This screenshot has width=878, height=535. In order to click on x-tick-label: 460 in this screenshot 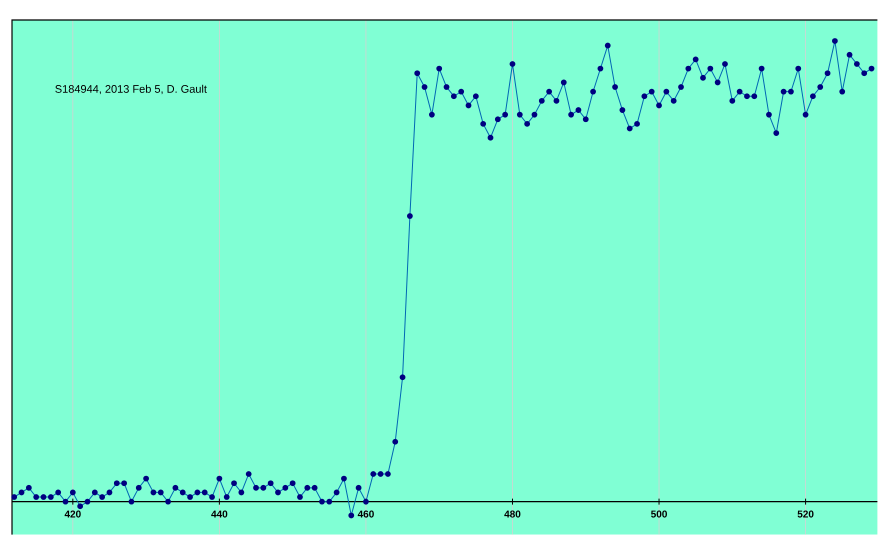, I will do `click(366, 514)`.